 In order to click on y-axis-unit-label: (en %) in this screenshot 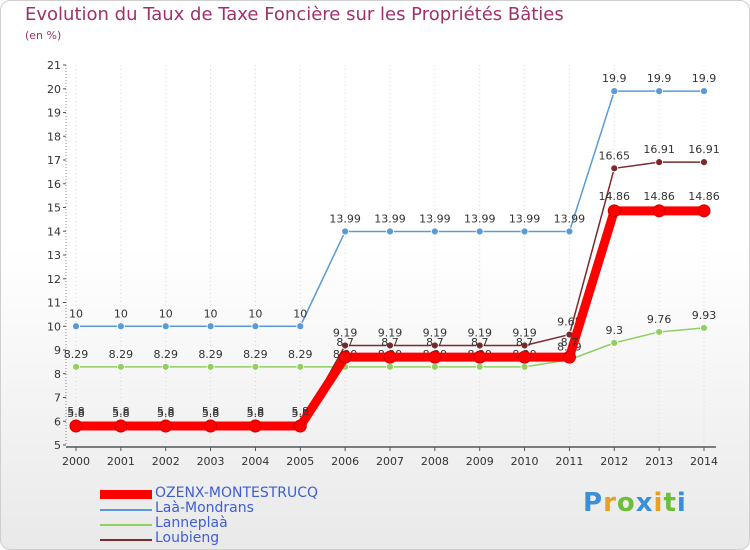, I will do `click(43, 35)`.